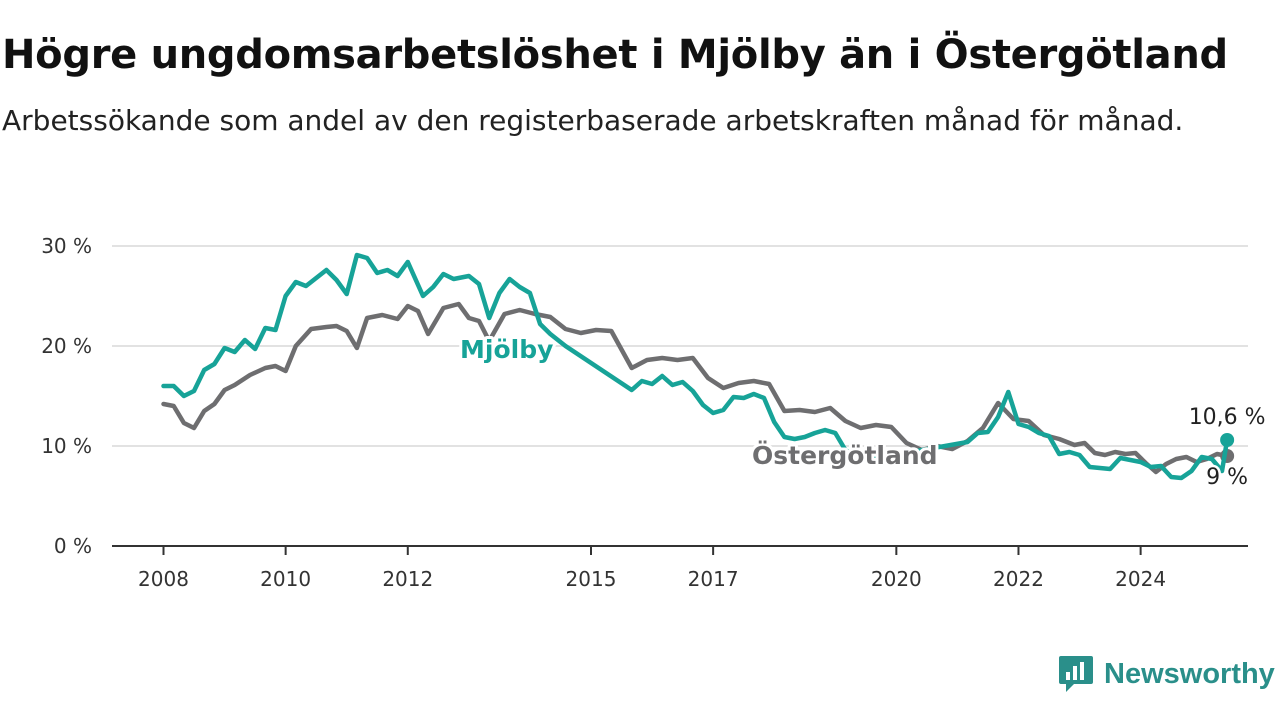  Describe the element at coordinates (1227, 417) in the screenshot. I see `series-end-label: 10,6 %` at that location.